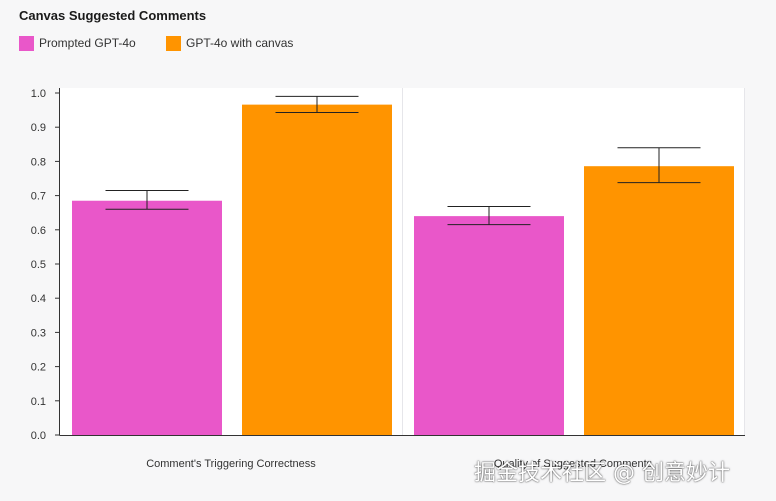 The width and height of the screenshot is (776, 501). I want to click on legend-swatch-prompted, so click(26, 43).